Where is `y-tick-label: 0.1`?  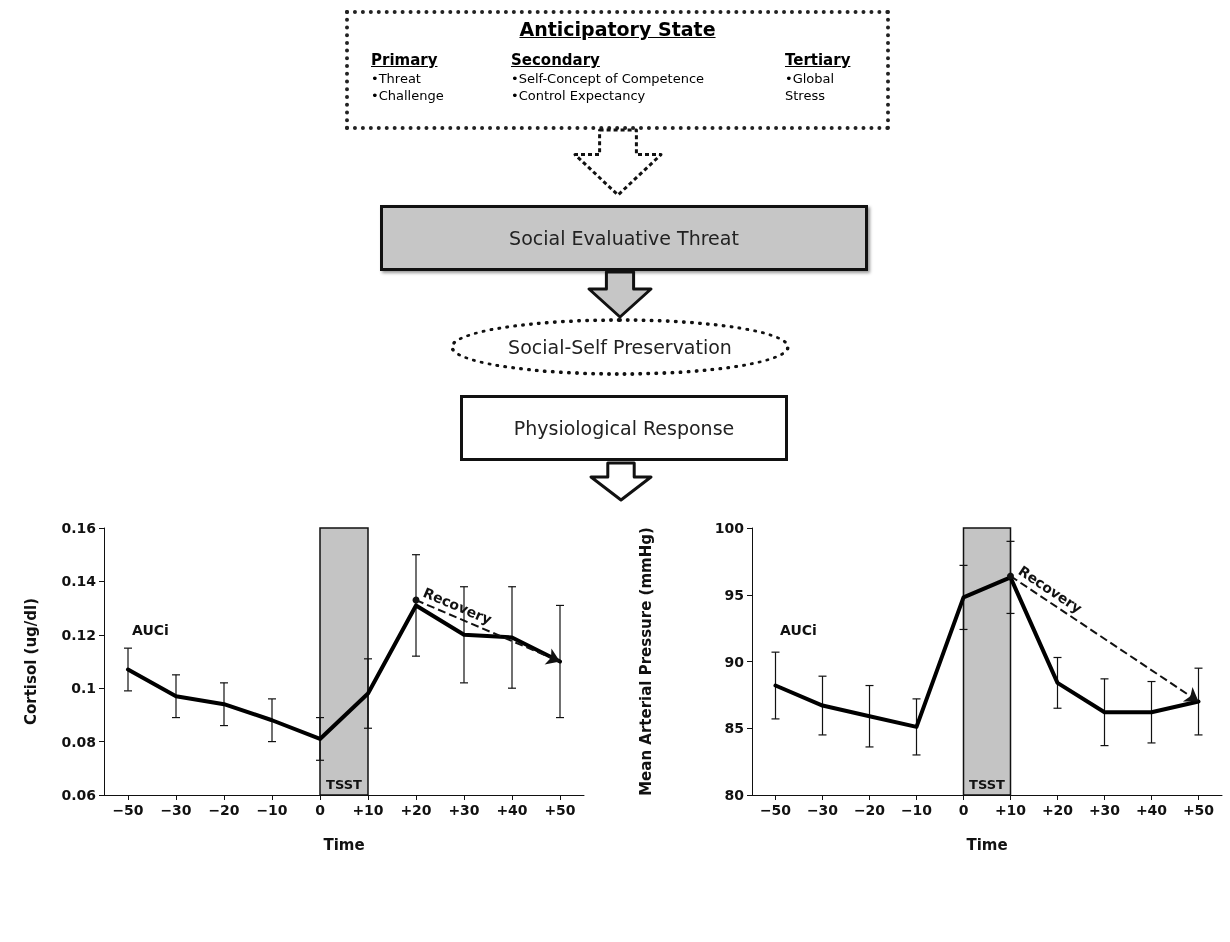 y-tick-label: 0.1 is located at coordinates (83, 688).